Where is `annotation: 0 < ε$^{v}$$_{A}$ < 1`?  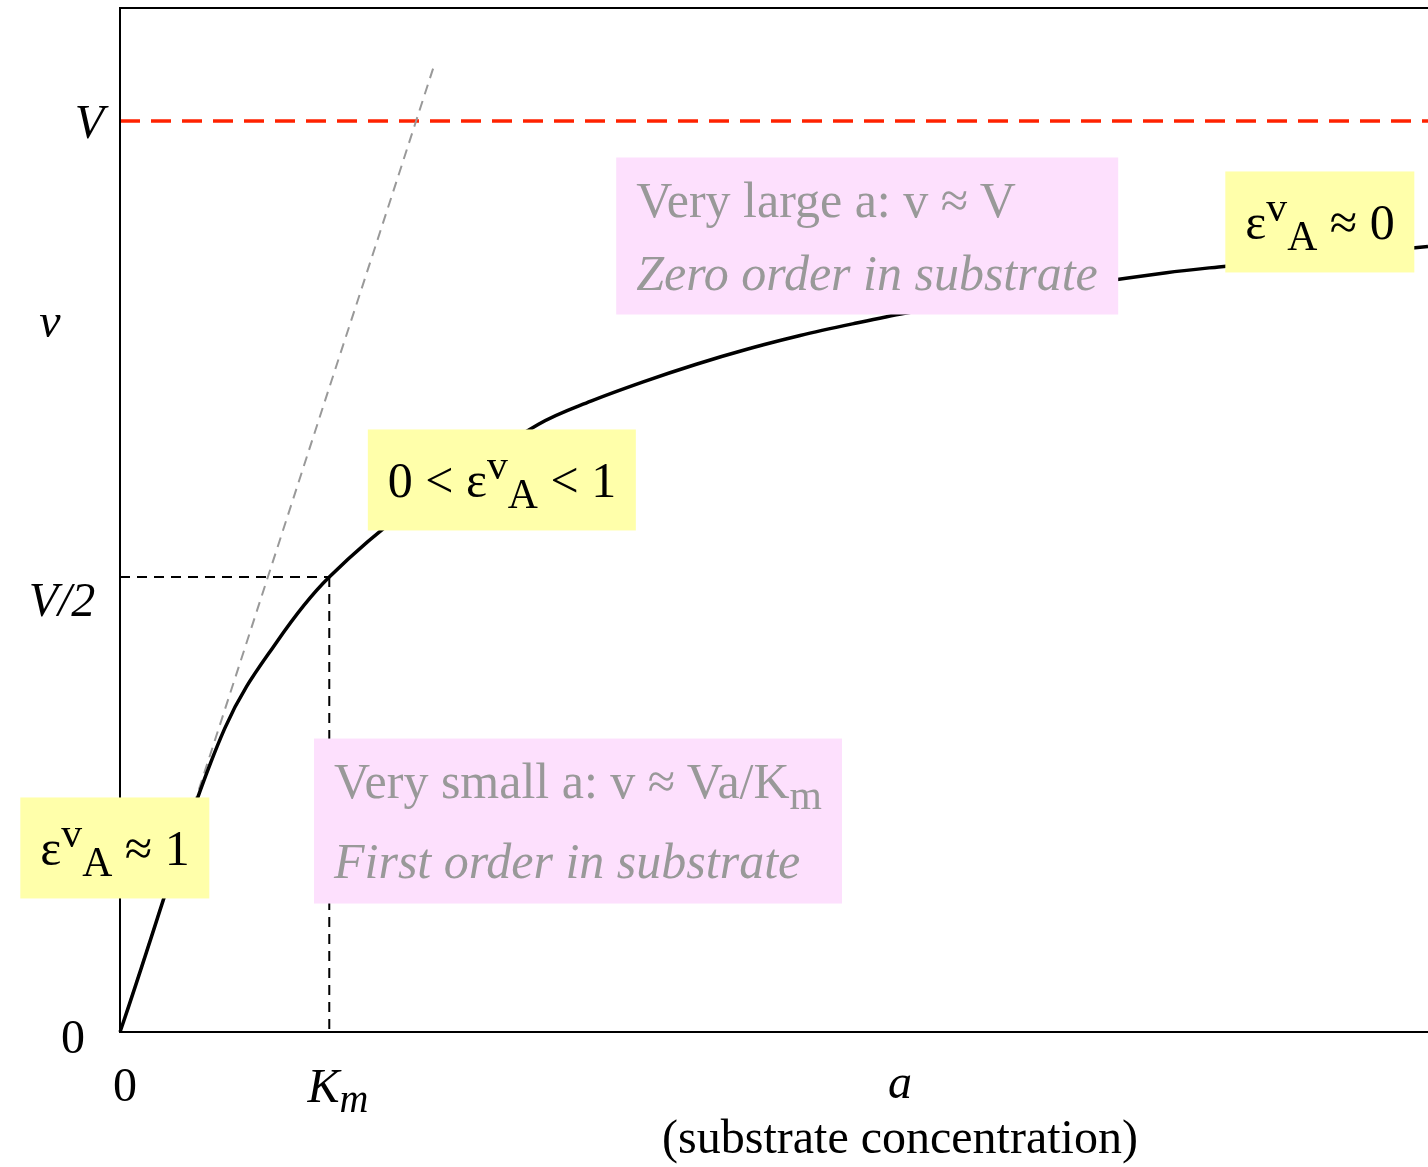 annotation: 0 < ε$^{v}$$_{A}$ < 1 is located at coordinates (502, 480).